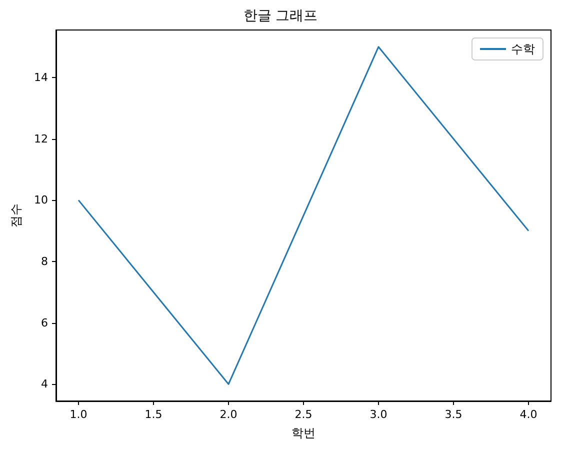 Image resolution: width=561 pixels, height=452 pixels. What do you see at coordinates (44, 261) in the screenshot?
I see `y-tick-label: 8` at bounding box center [44, 261].